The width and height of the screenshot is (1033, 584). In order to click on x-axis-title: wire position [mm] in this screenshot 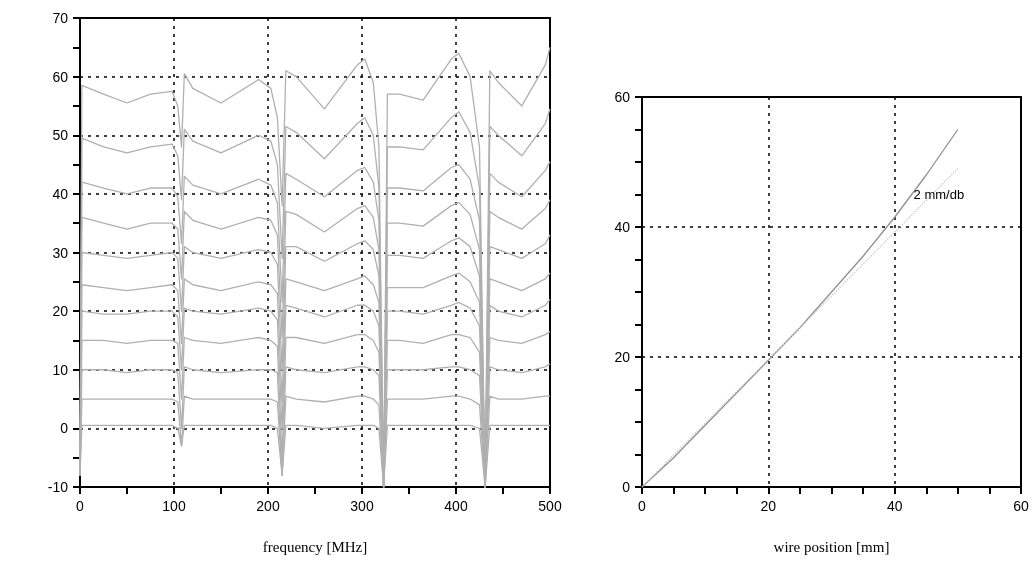, I will do `click(831, 546)`.